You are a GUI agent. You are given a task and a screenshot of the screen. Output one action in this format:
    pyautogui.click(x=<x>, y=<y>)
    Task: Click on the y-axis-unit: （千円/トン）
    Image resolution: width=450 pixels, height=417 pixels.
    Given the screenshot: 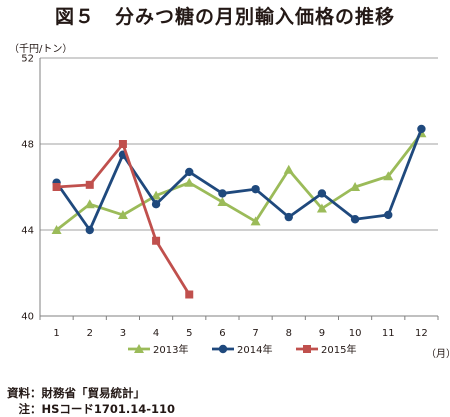 What is the action you would take?
    pyautogui.click(x=41, y=49)
    